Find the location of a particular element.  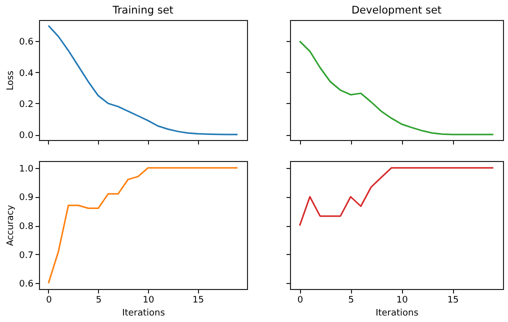

y-tick-label: 0.7 is located at coordinates (26, 255).